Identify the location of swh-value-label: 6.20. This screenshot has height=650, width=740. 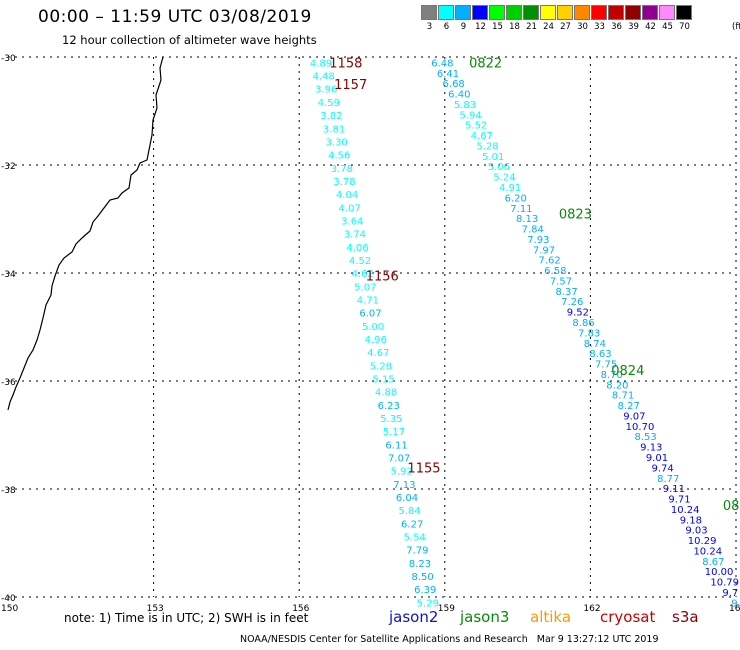
(516, 198).